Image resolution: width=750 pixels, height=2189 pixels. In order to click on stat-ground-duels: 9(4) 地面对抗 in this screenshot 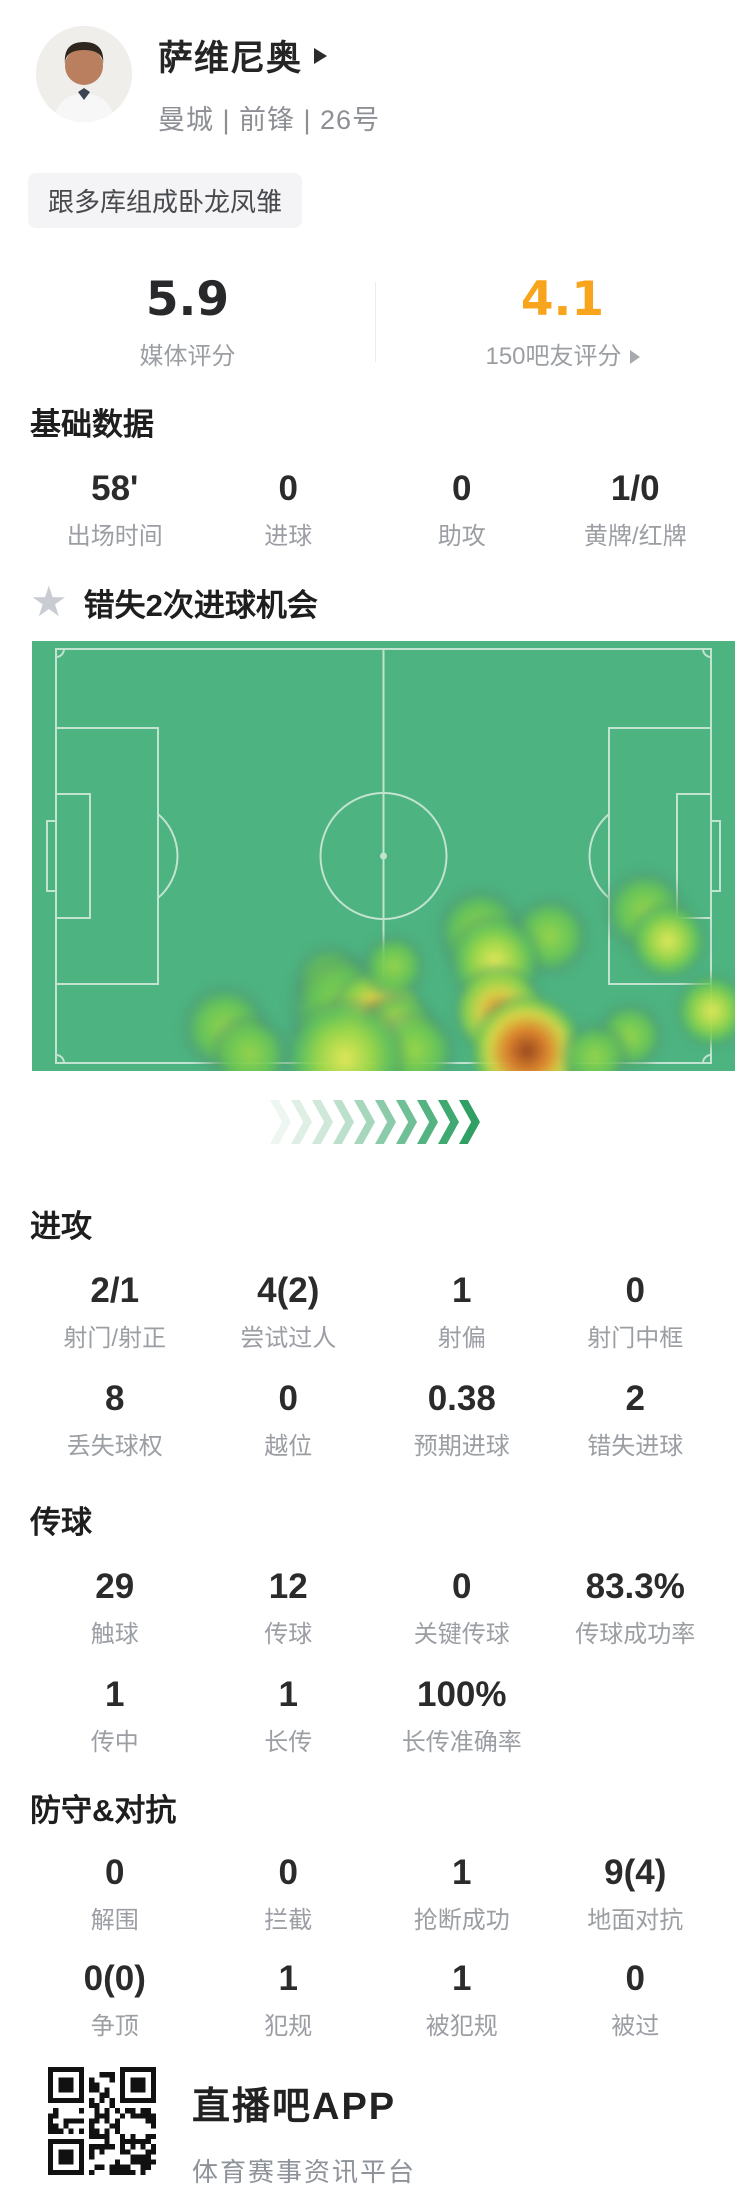, I will do `click(636, 1894)`.